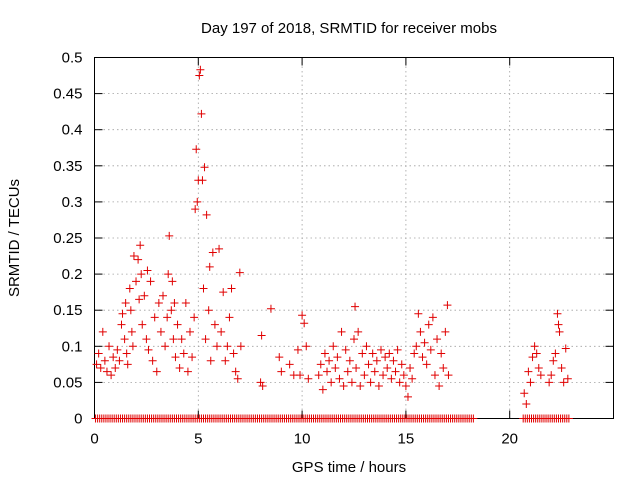 This screenshot has height=480, width=640. I want to click on y-tick-label: 0.05, so click(67, 382).